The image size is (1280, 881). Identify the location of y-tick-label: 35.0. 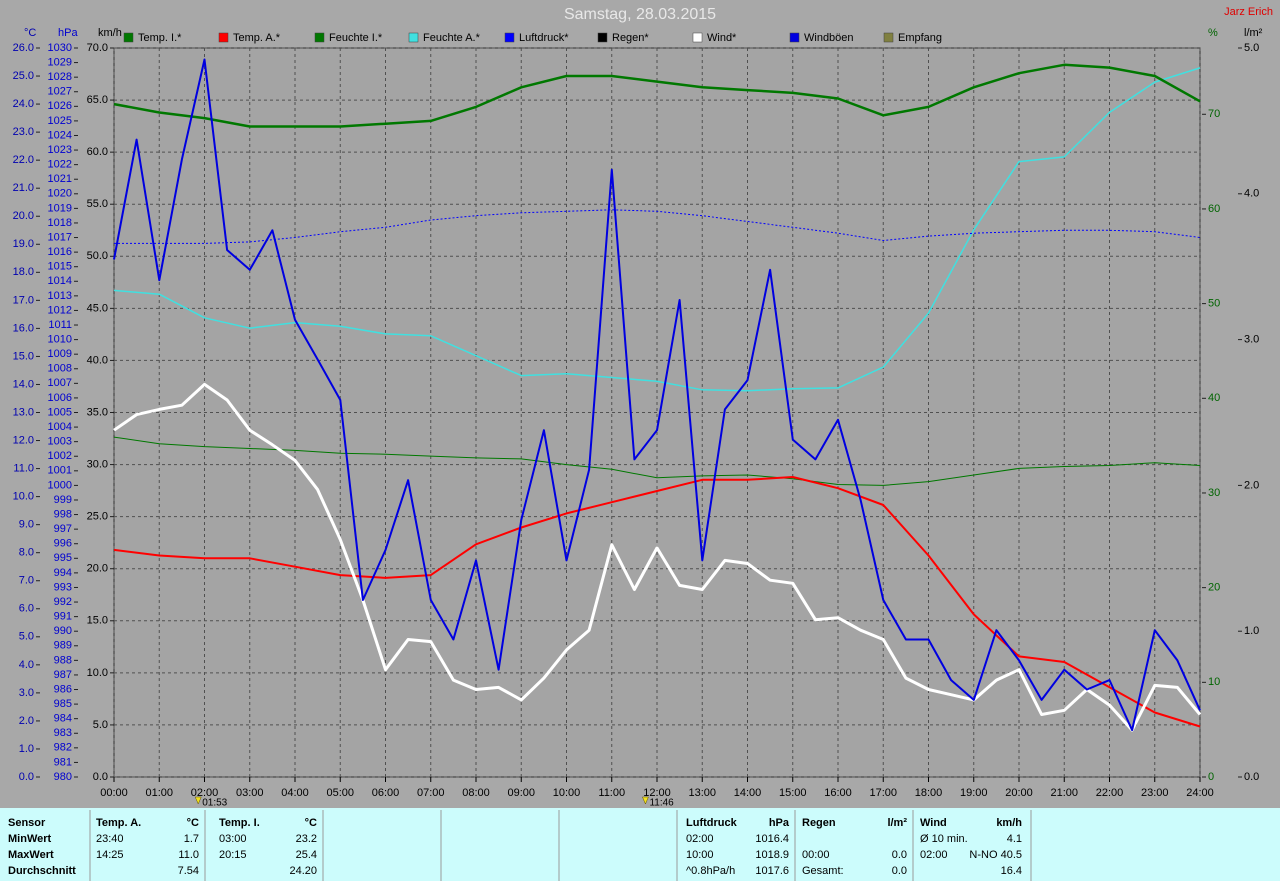
(97, 412).